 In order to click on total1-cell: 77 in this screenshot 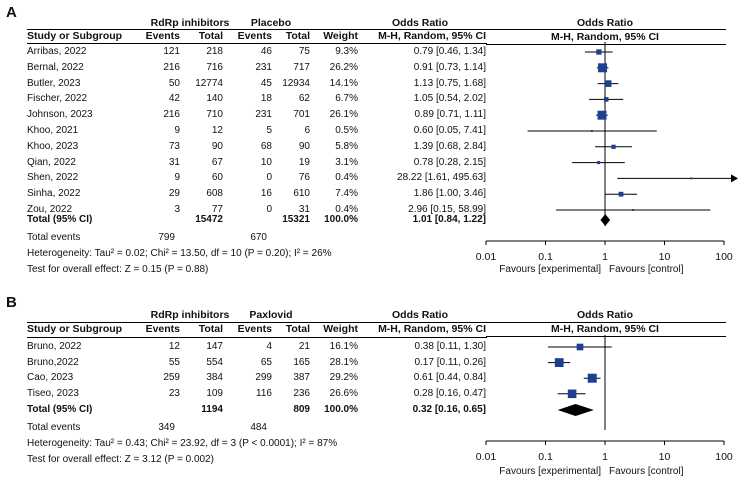, I will do `click(217, 209)`.